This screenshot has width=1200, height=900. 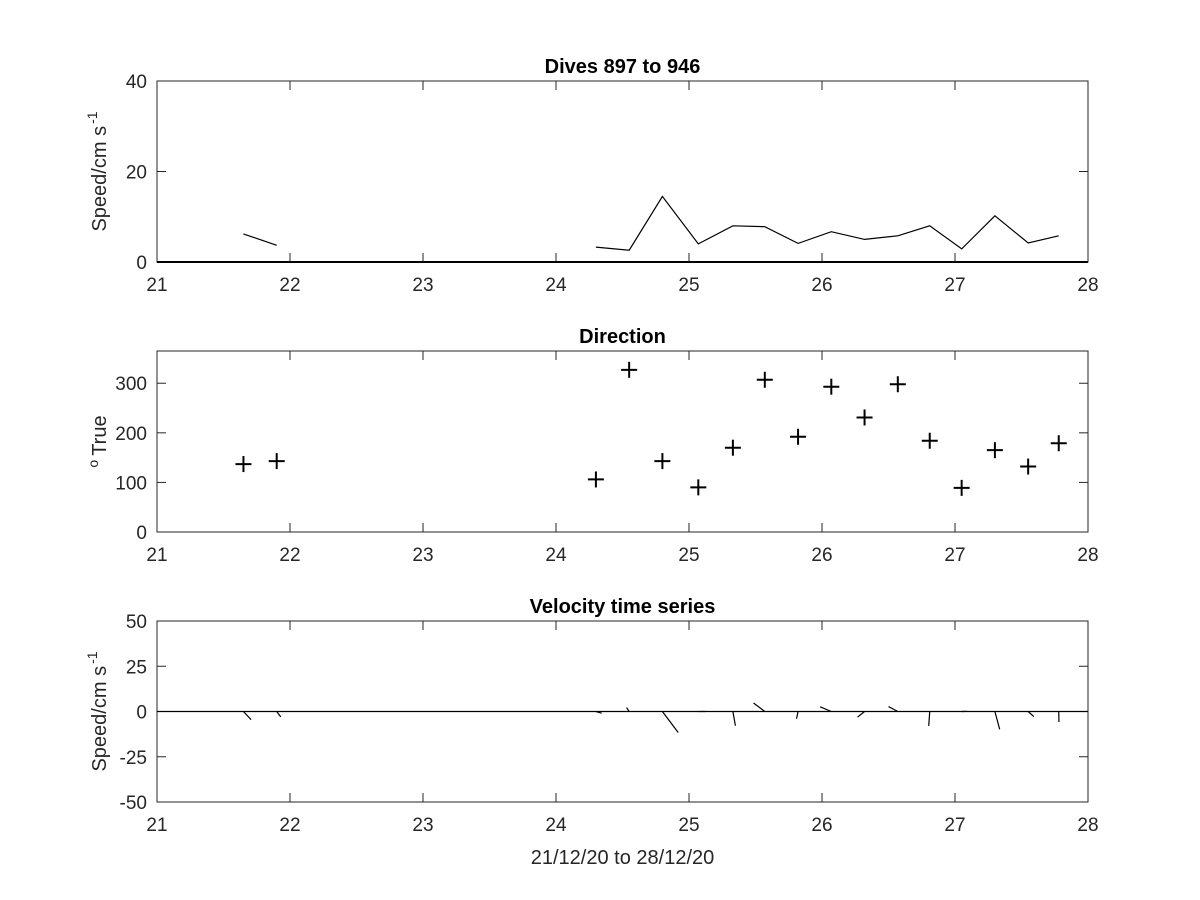 I want to click on y-tick-label: 40, so click(x=136, y=82).